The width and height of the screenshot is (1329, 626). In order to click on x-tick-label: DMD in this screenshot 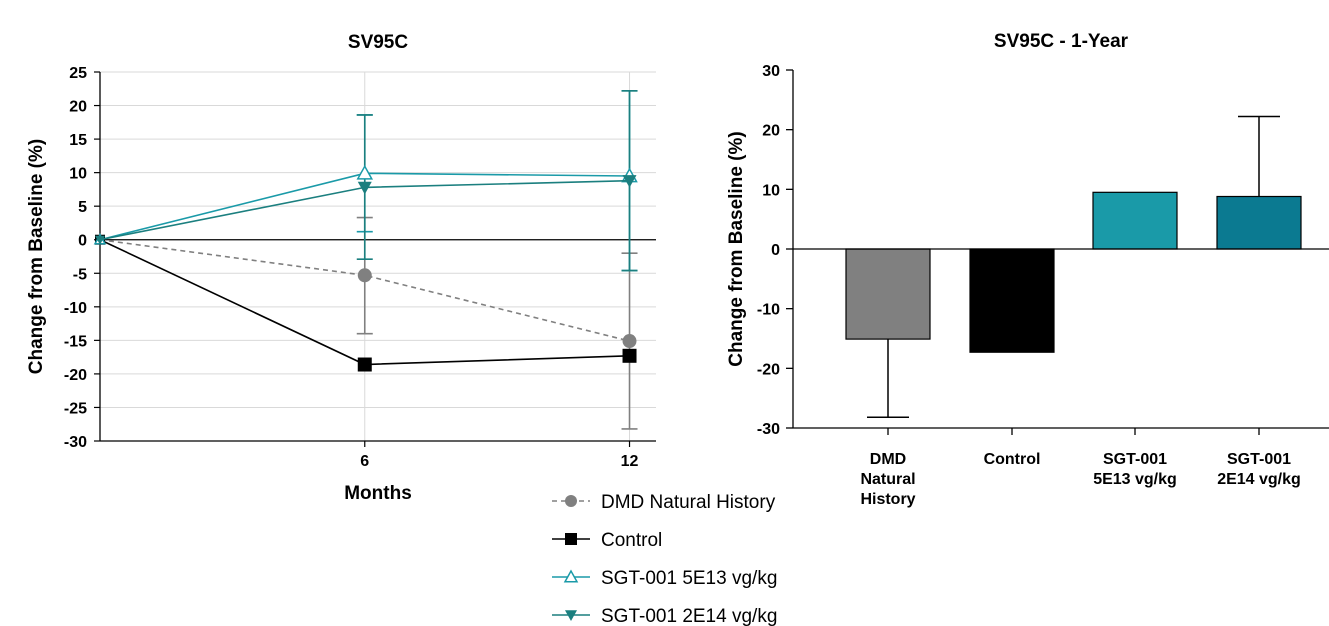, I will do `click(888, 459)`.